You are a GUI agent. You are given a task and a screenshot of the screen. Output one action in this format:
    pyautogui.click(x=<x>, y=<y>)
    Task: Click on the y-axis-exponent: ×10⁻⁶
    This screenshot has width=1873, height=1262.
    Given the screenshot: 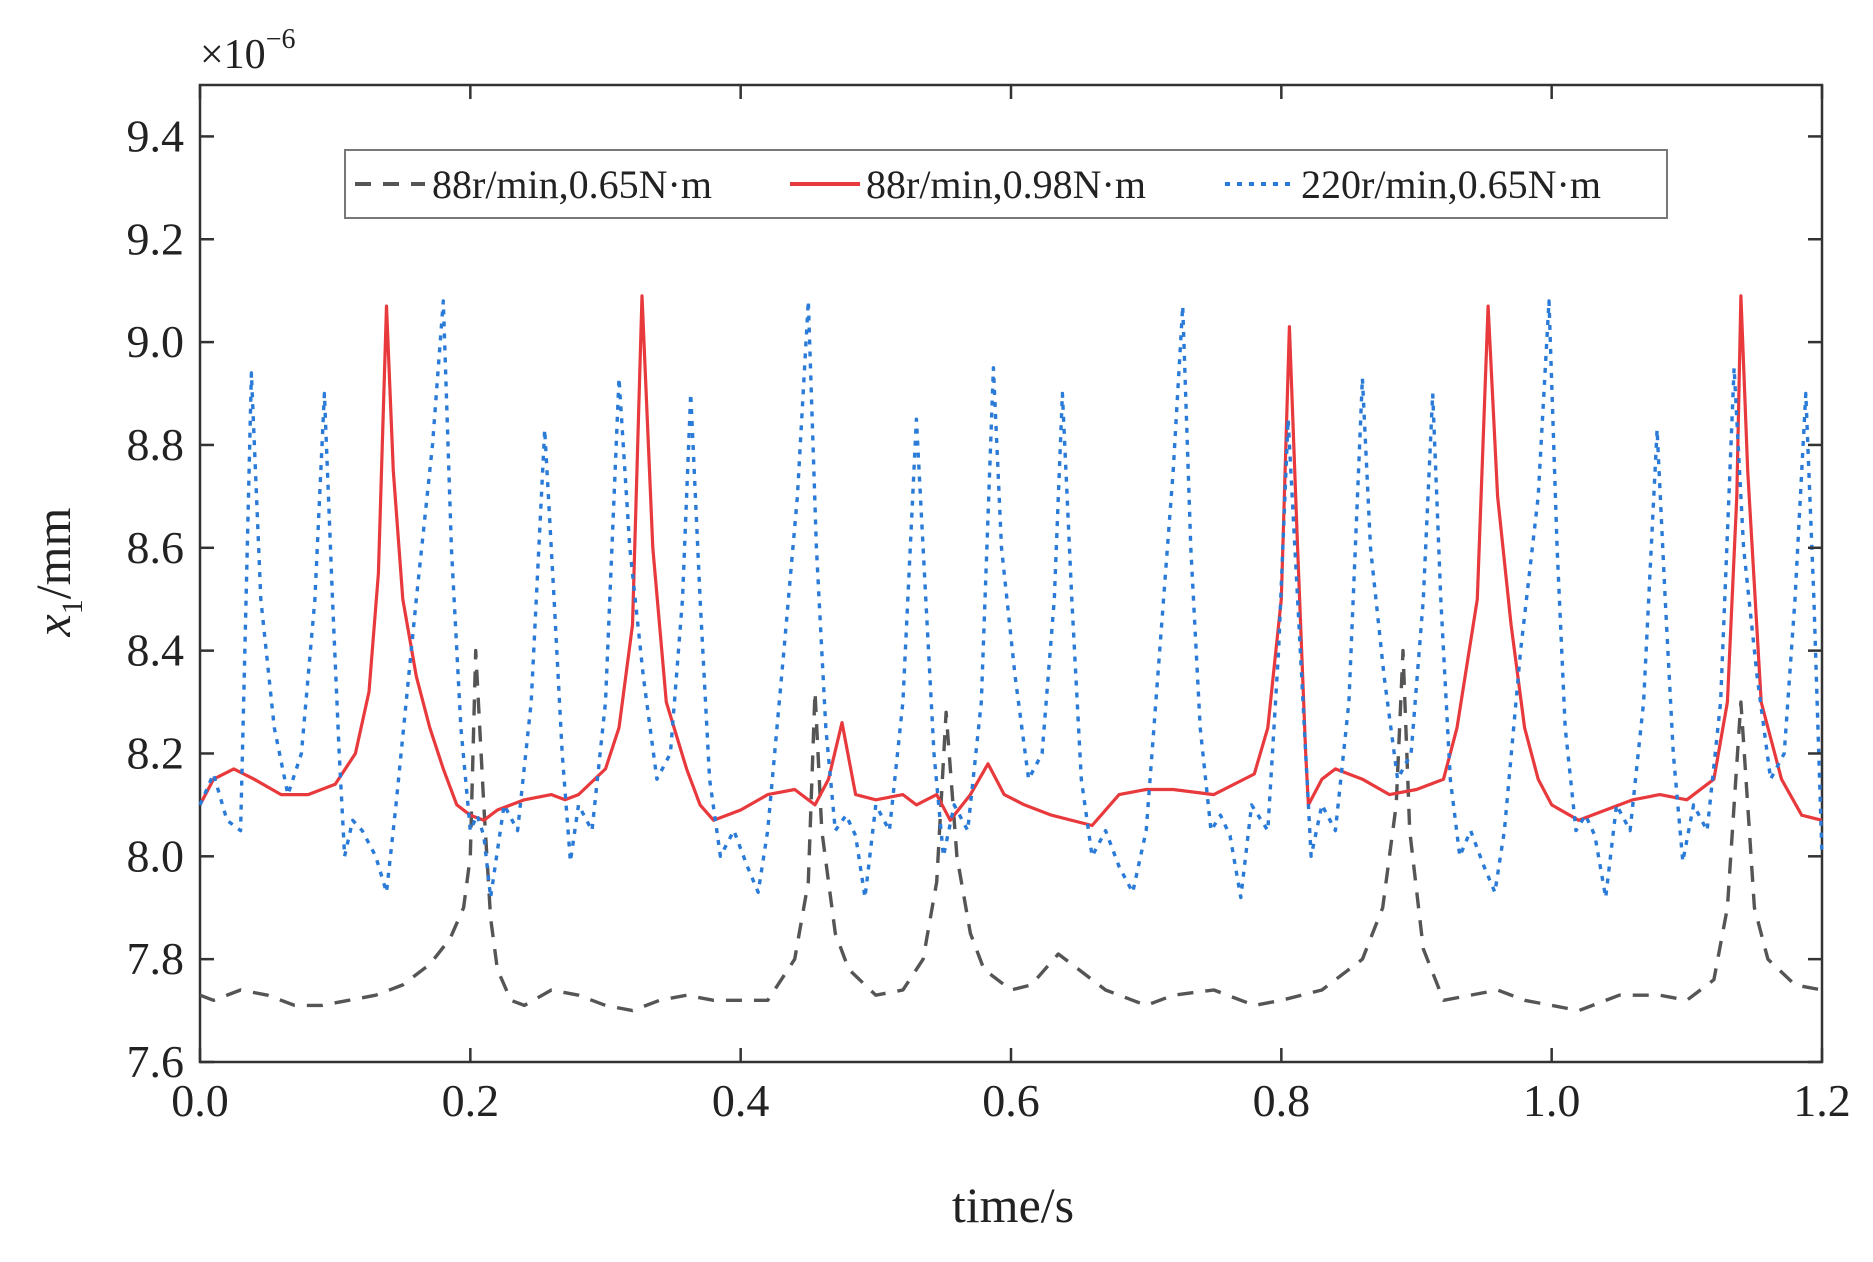 What is the action you would take?
    pyautogui.click(x=247, y=51)
    